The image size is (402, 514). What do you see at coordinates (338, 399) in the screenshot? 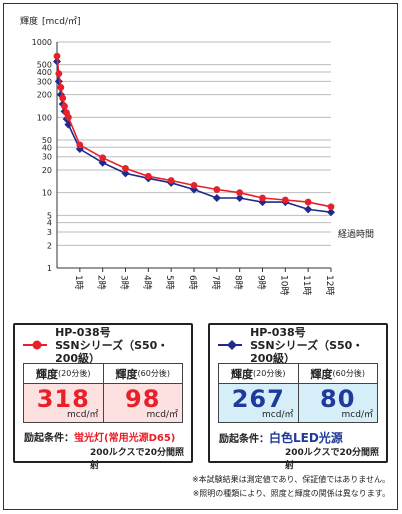
I see `value-60min: 80` at bounding box center [338, 399].